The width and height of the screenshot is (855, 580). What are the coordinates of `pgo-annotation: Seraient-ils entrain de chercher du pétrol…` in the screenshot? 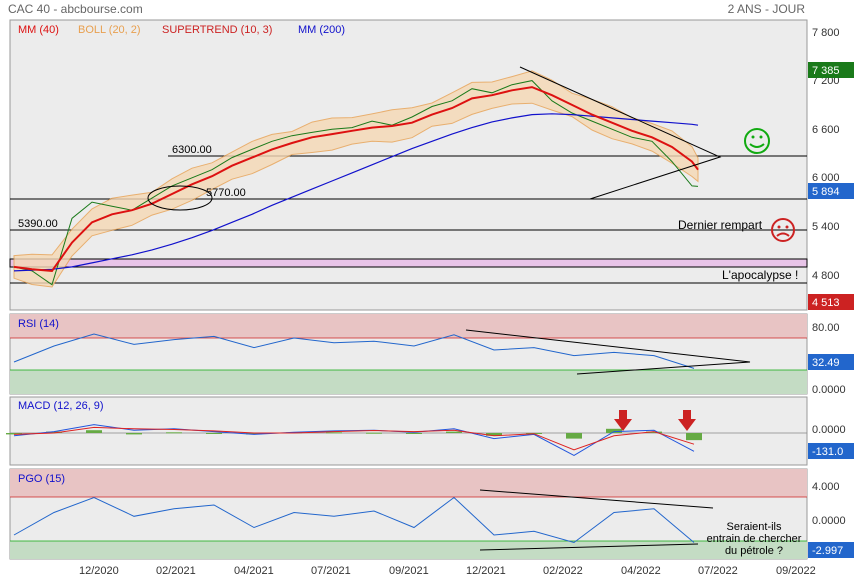 It's located at (754, 539).